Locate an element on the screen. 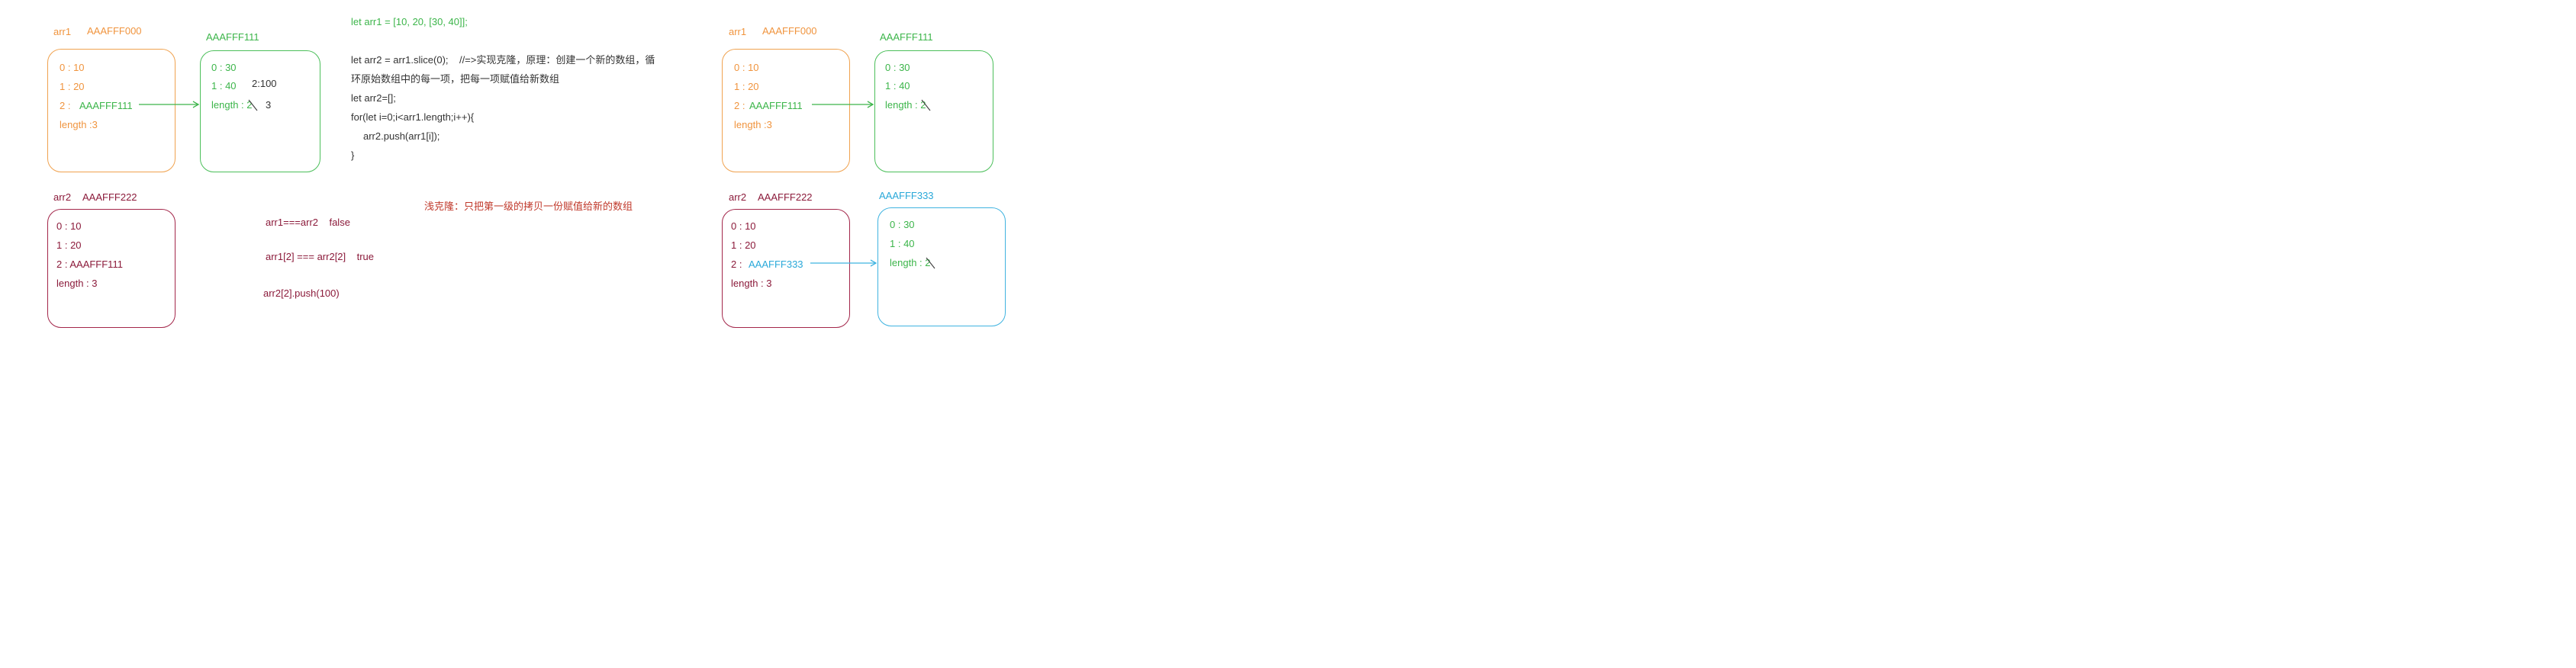  right-arr2-address: AAAFFF222 is located at coordinates (785, 197).